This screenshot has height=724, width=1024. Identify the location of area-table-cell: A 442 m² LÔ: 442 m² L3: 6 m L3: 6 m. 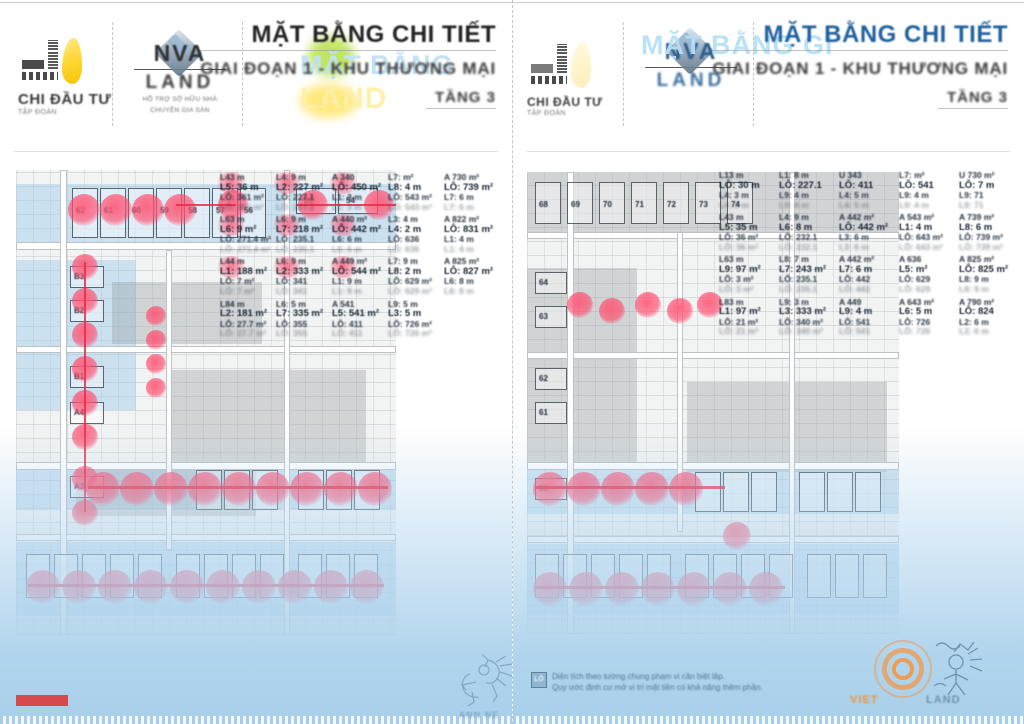
(867, 232).